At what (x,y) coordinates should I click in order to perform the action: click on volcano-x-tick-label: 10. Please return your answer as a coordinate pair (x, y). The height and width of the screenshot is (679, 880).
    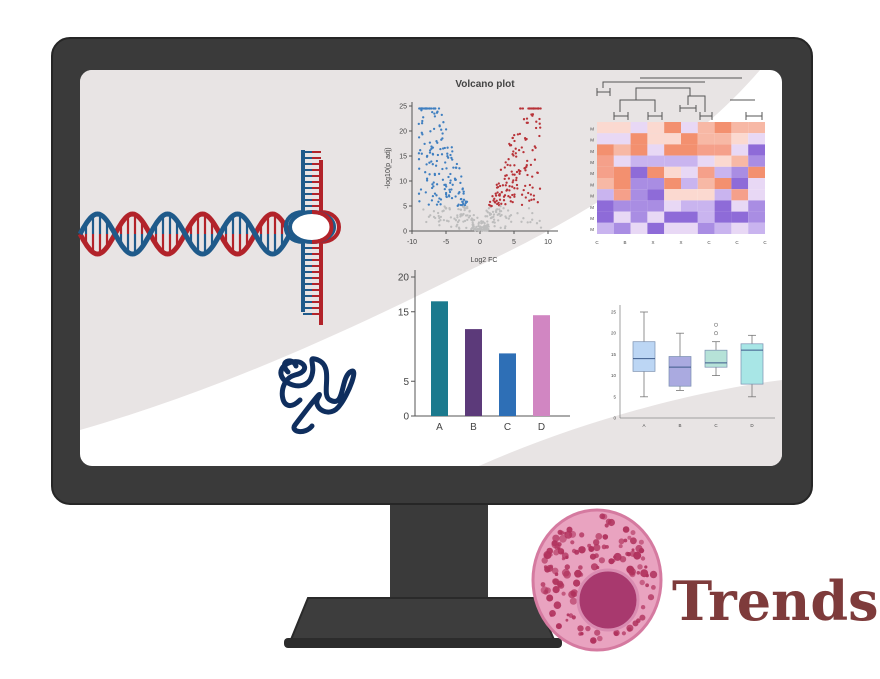
    Looking at the image, I should click on (548, 242).